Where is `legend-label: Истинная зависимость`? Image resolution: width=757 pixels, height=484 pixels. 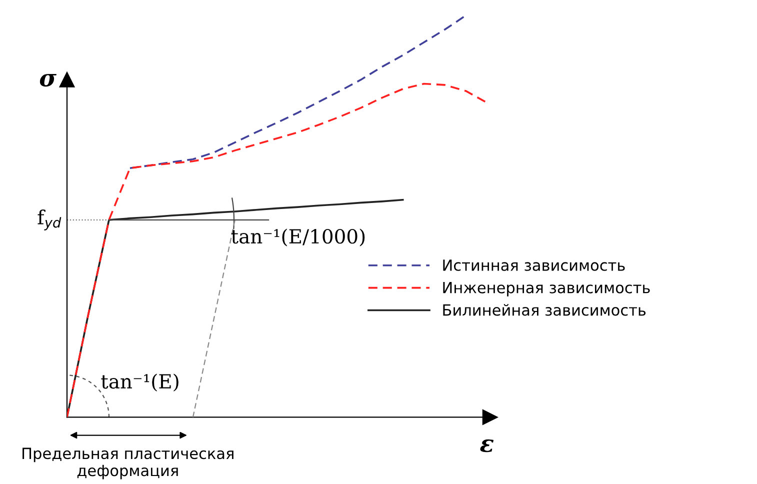
legend-label: Истинная зависимость is located at coordinates (534, 265).